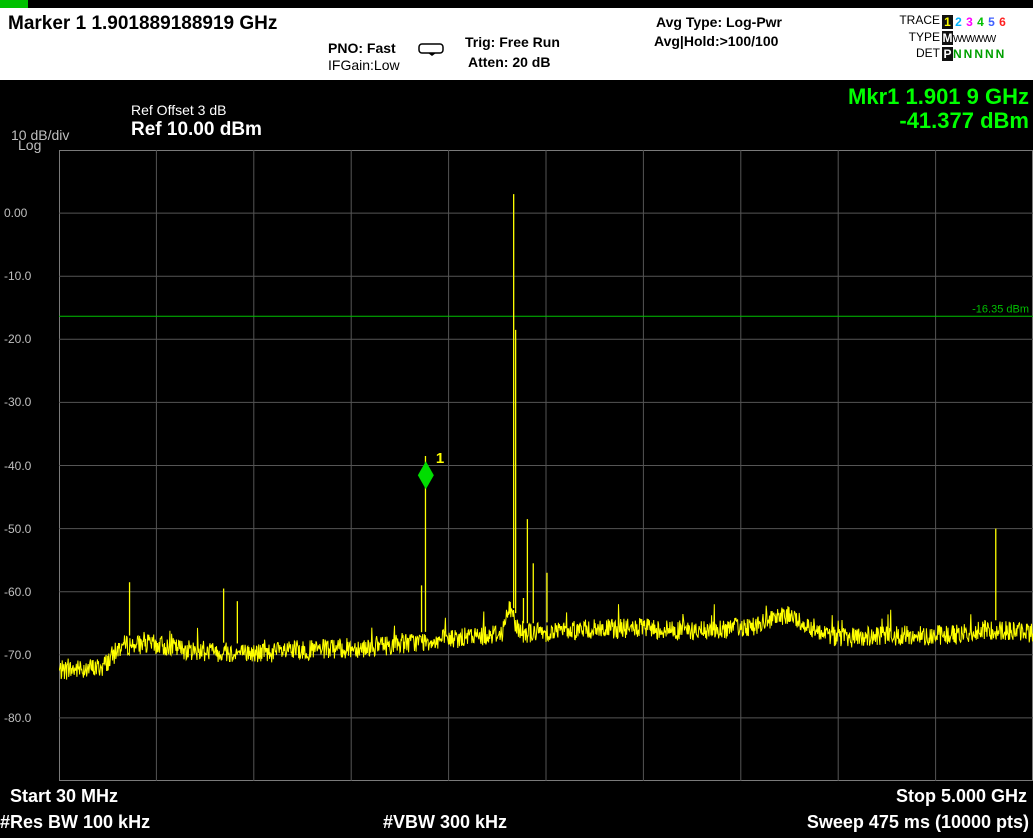 The image size is (1033, 838). Describe the element at coordinates (440, 458) in the screenshot. I see `marker-number: 1` at that location.